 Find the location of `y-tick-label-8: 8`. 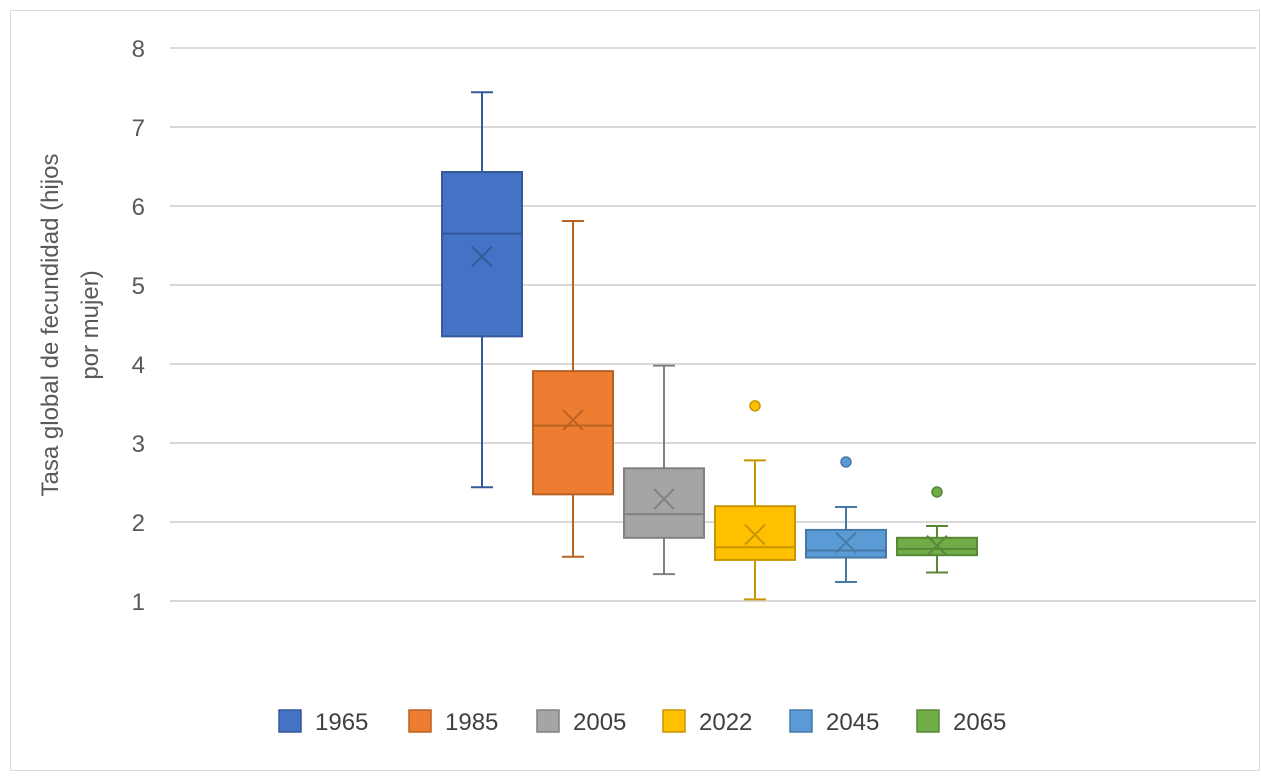

y-tick-label-8: 8 is located at coordinates (138, 49).